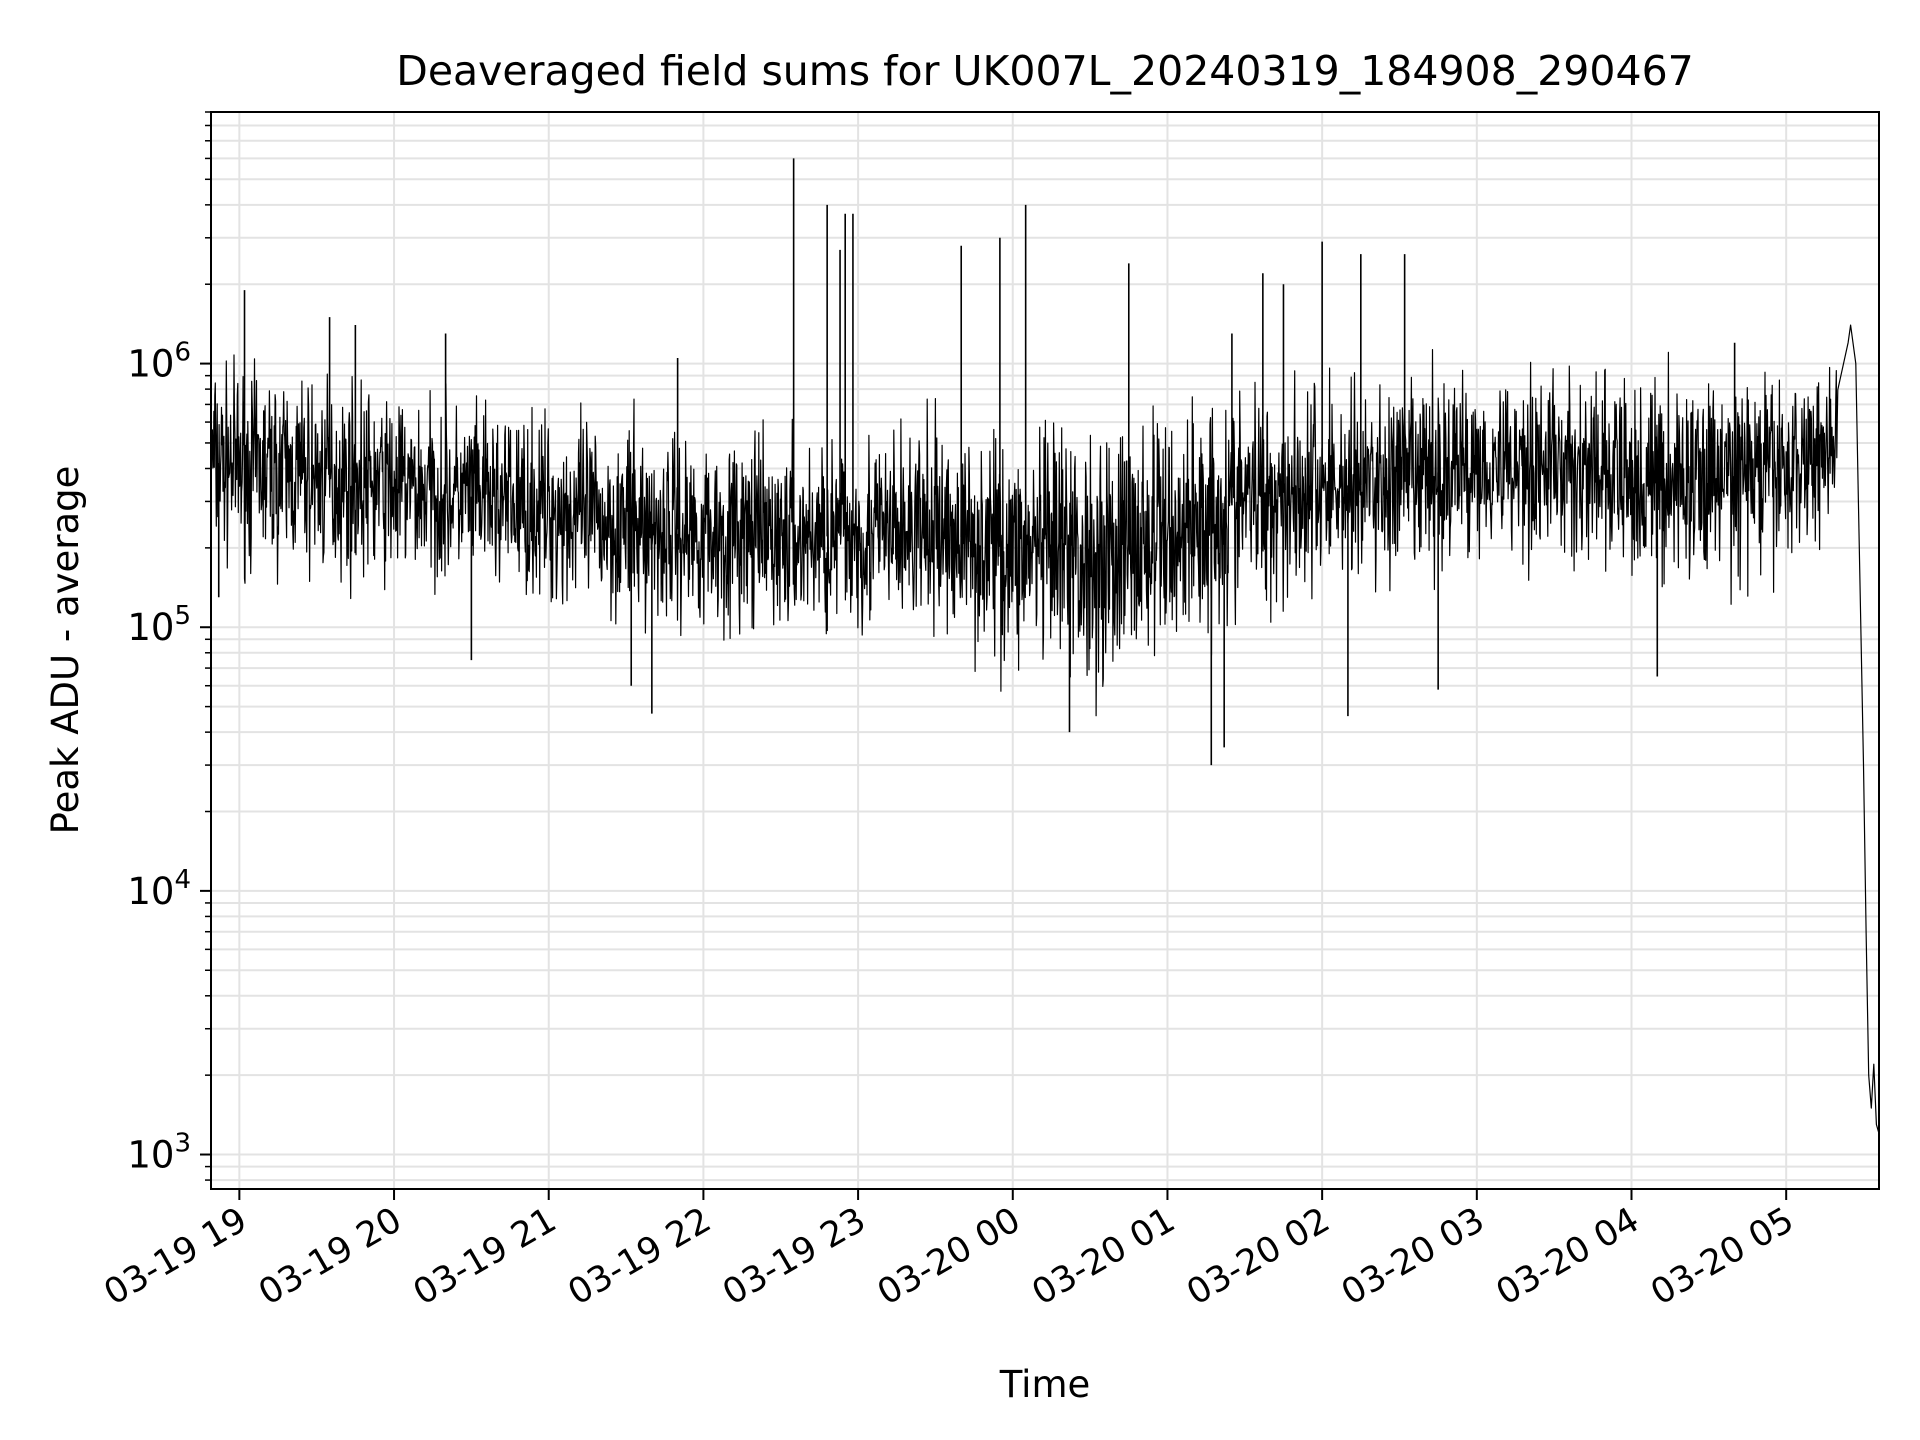 Image resolution: width=1920 pixels, height=1440 pixels. Describe the element at coordinates (182, 880) in the screenshot. I see `y-tick-exponent: 4` at that location.